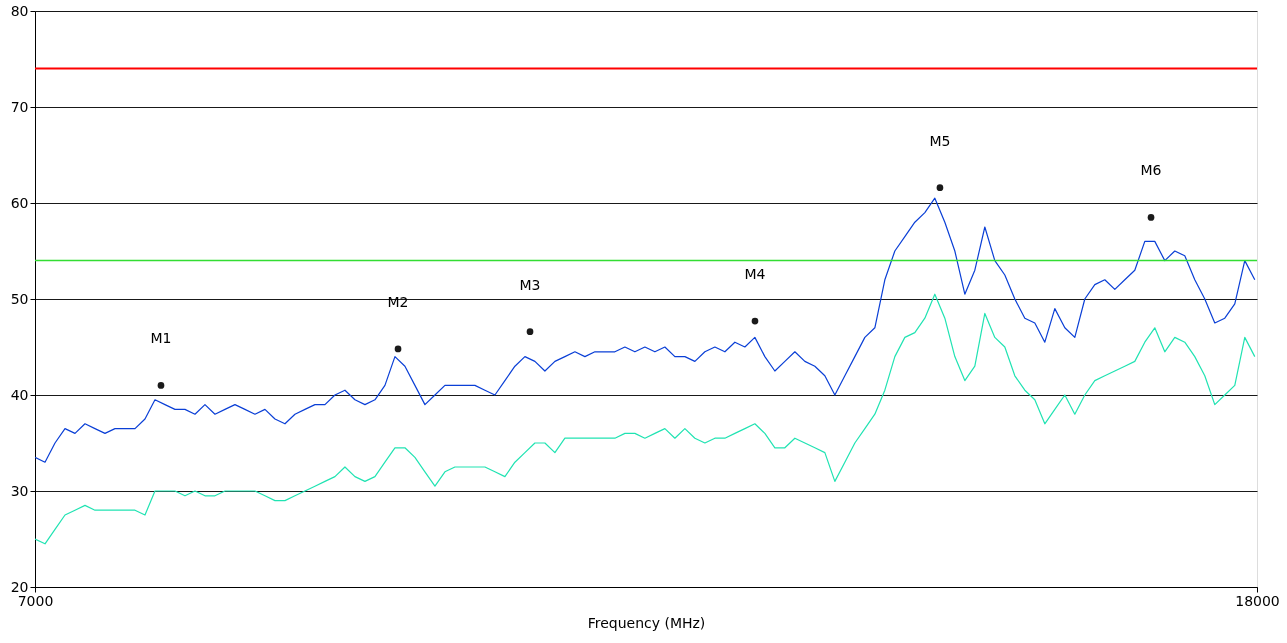 Image resolution: width=1287 pixels, height=643 pixels. What do you see at coordinates (19, 202) in the screenshot?
I see `y-tick-label: 60` at bounding box center [19, 202].